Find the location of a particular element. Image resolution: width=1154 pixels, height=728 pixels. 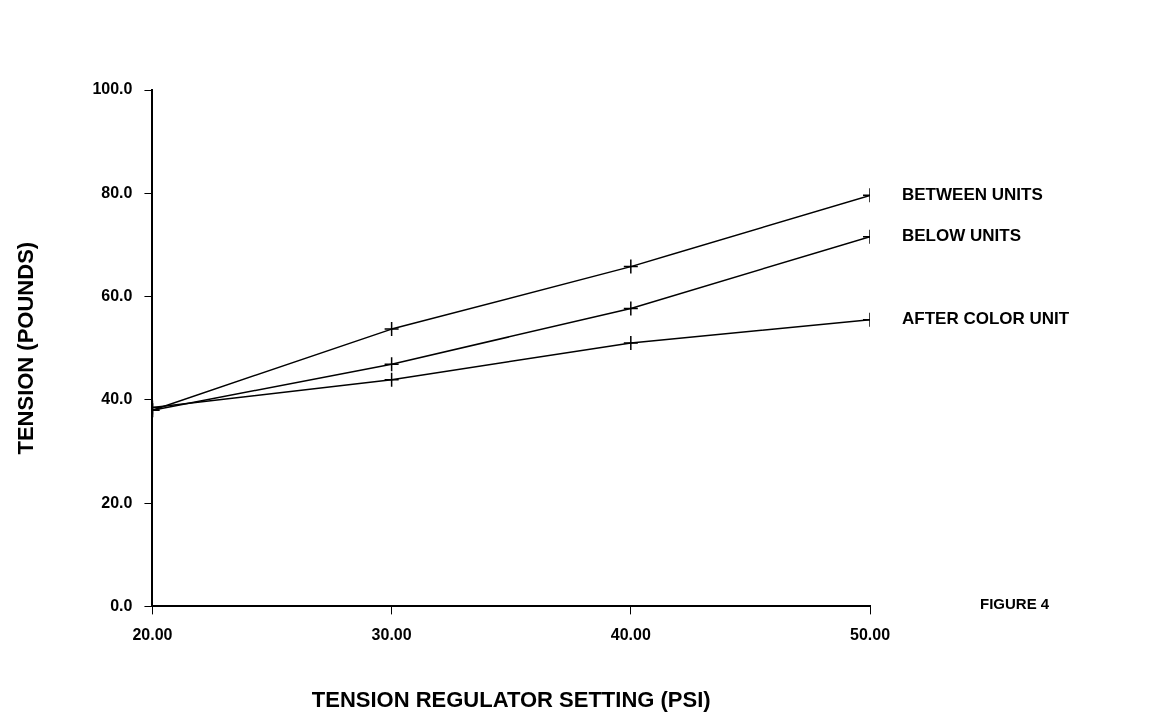

x-tick-label: 20.00 is located at coordinates (152, 635).